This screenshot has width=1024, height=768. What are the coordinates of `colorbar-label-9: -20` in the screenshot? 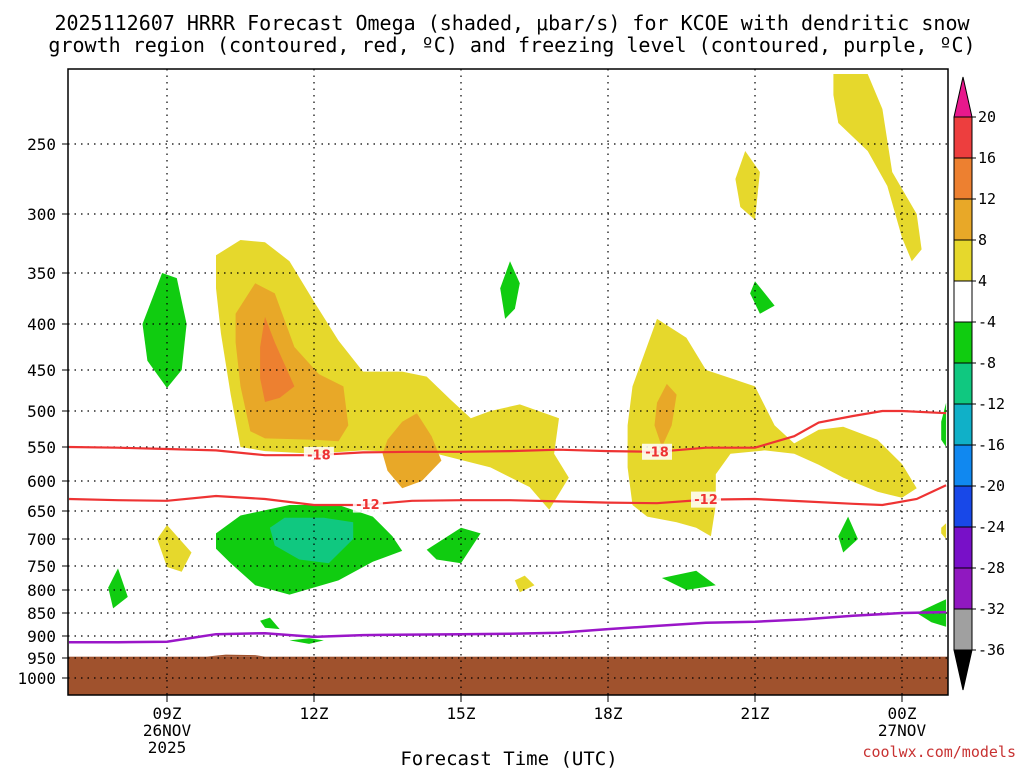 It's located at (991, 486).